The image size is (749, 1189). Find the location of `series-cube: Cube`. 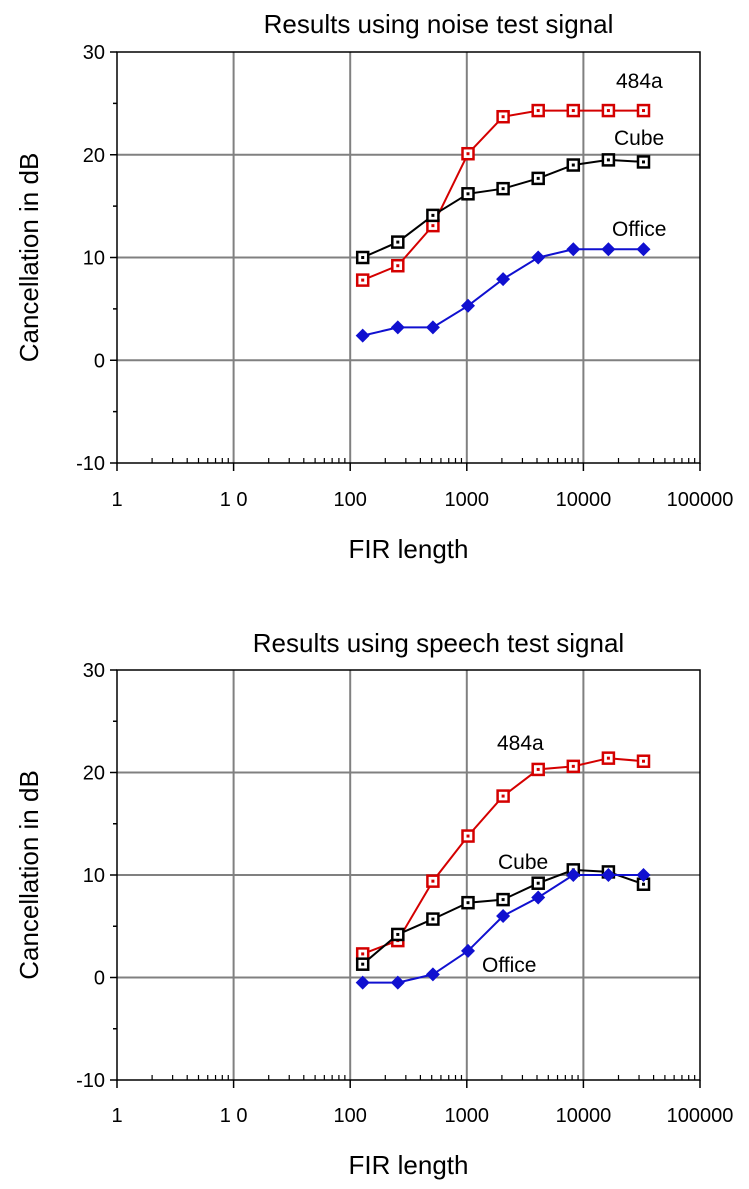

series-cube: Cube is located at coordinates (509, 196).